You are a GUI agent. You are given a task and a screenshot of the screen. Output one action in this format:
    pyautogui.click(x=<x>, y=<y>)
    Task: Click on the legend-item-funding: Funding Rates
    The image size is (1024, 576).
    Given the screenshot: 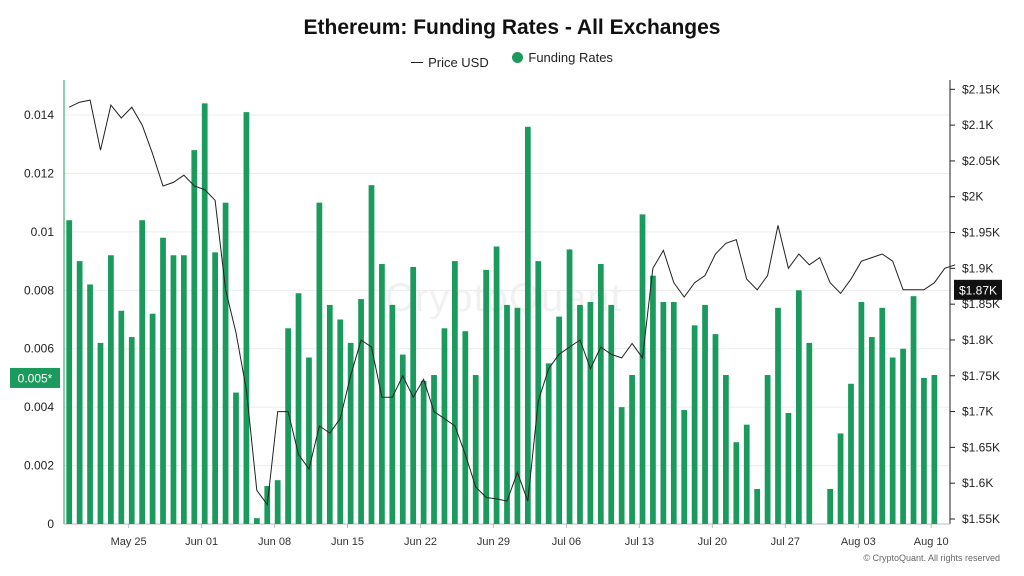 What is the action you would take?
    pyautogui.click(x=562, y=57)
    